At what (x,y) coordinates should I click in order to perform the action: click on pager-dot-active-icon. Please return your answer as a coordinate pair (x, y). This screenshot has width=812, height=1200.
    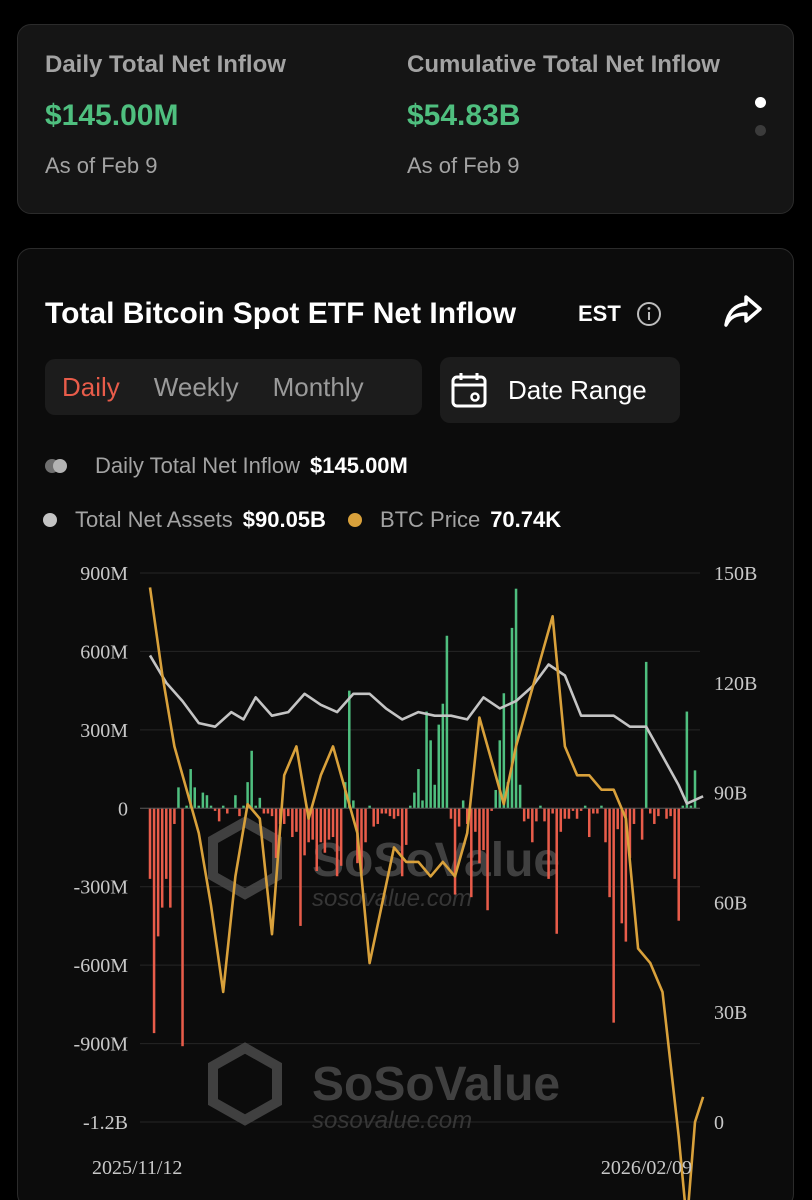
    Looking at the image, I should click on (760, 102).